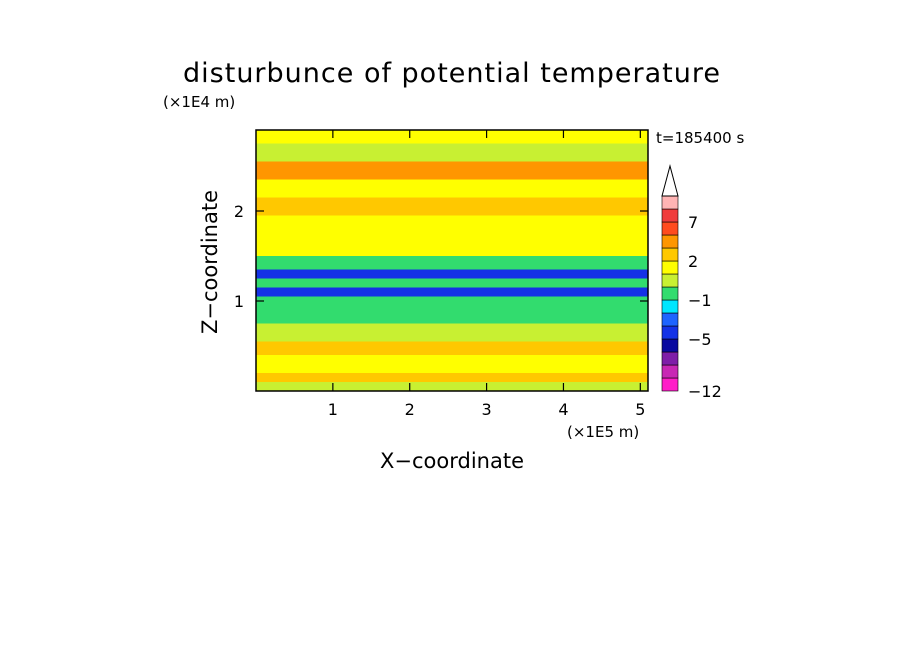 This screenshot has width=904, height=654. What do you see at coordinates (700, 138) in the screenshot?
I see `time-label: t=185400 s` at bounding box center [700, 138].